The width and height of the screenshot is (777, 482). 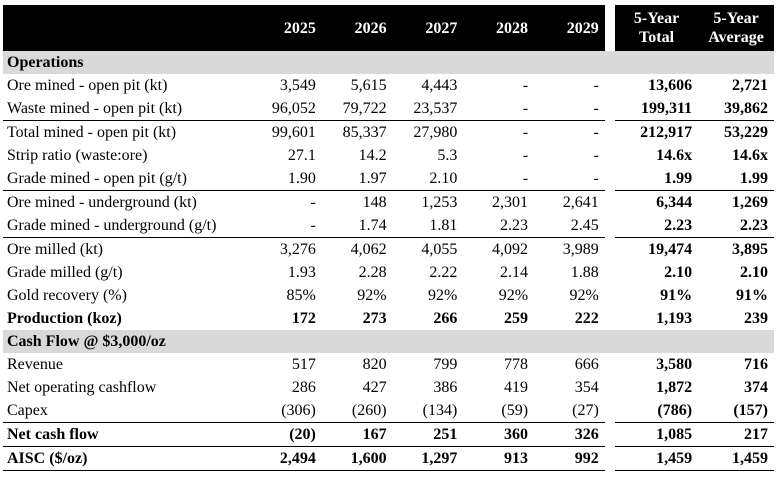 I want to click on five-year-average-value: 1.99, so click(x=754, y=178).